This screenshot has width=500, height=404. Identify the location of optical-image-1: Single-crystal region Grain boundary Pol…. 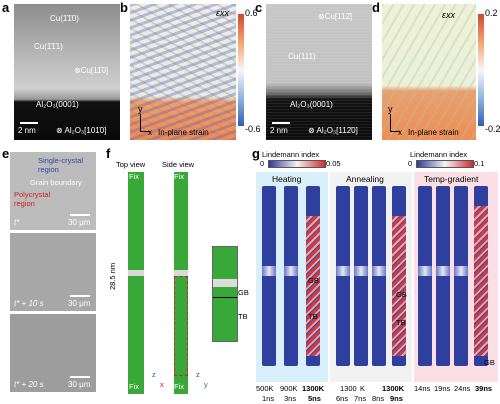
(53, 191).